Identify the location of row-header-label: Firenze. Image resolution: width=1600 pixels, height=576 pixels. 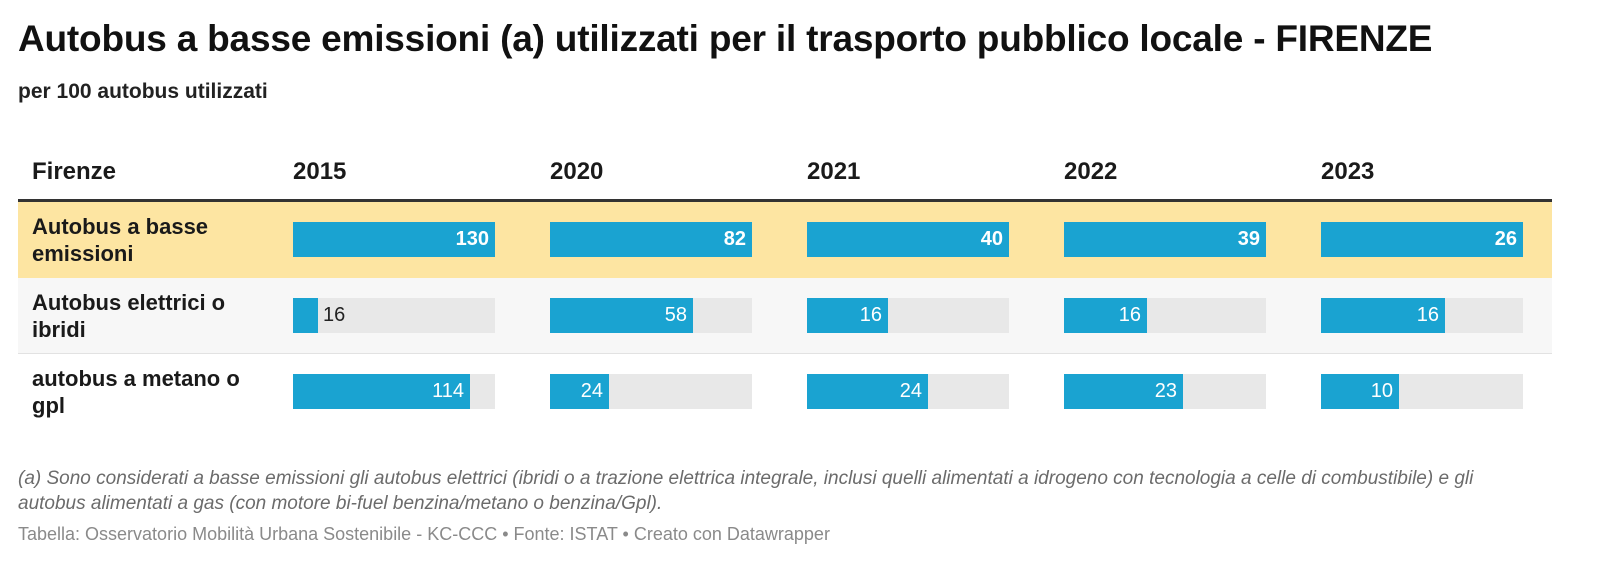
(74, 171).